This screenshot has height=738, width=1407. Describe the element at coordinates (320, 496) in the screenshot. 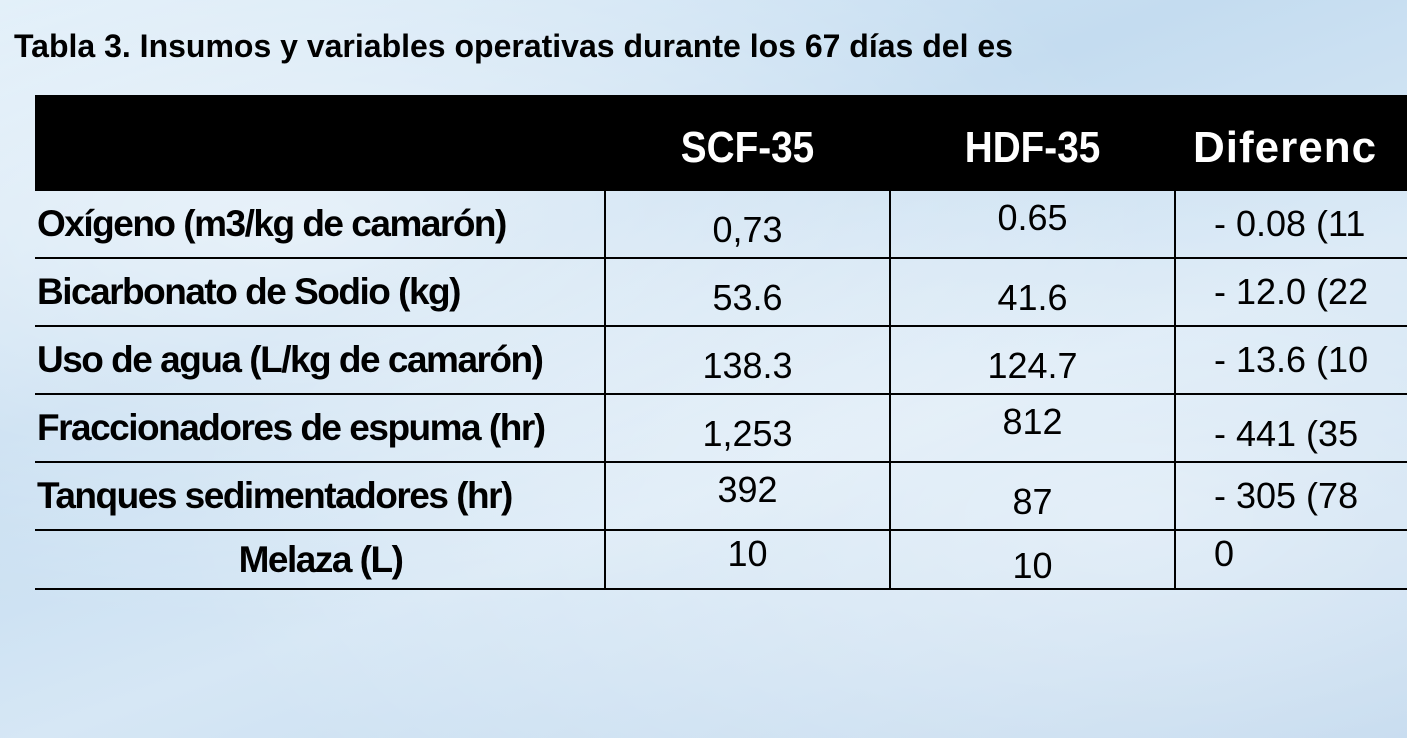

I see `row-label: Tanques sedimentadores (hr)` at that location.